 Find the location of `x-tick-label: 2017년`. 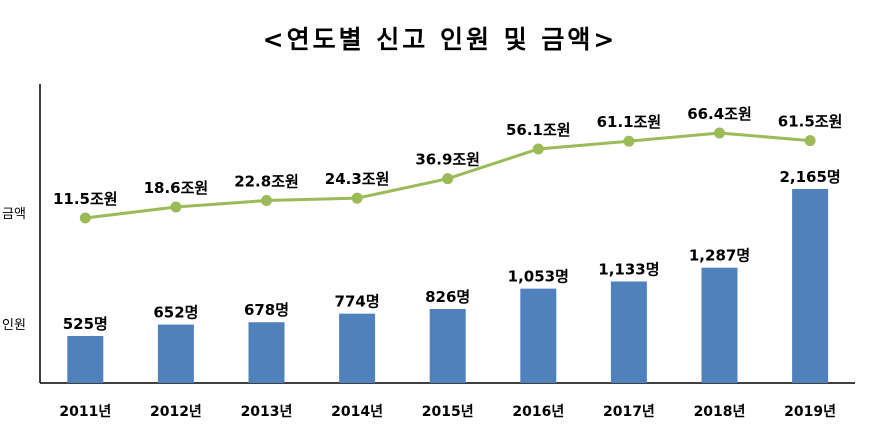

x-tick-label: 2017년 is located at coordinates (629, 412).